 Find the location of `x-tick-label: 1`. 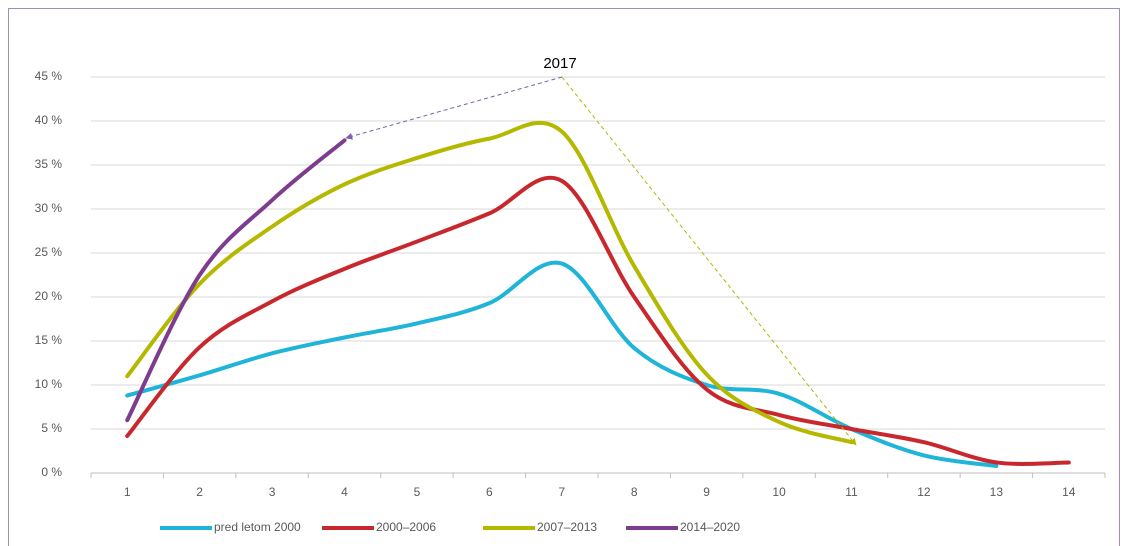

x-tick-label: 1 is located at coordinates (127, 492).